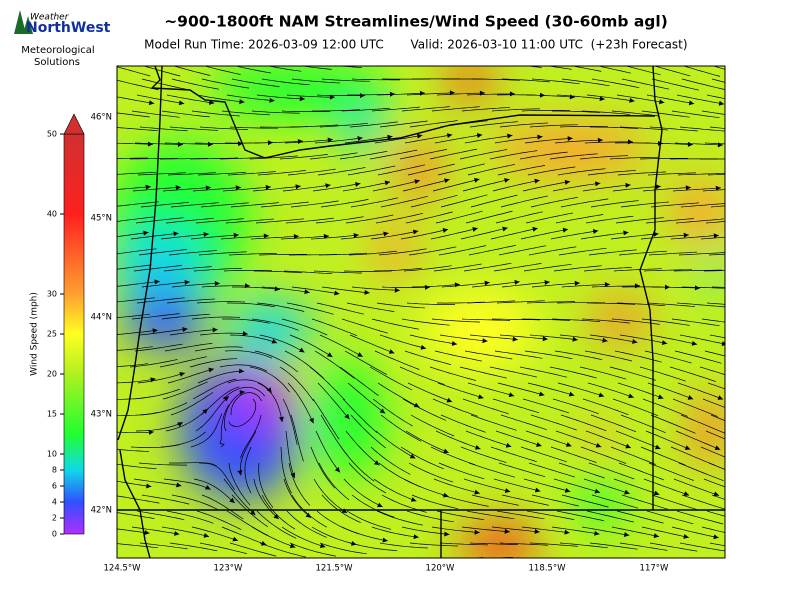 This screenshot has width=800, height=600. Describe the element at coordinates (52, 214) in the screenshot. I see `colorbar-tick-label: 40` at that location.